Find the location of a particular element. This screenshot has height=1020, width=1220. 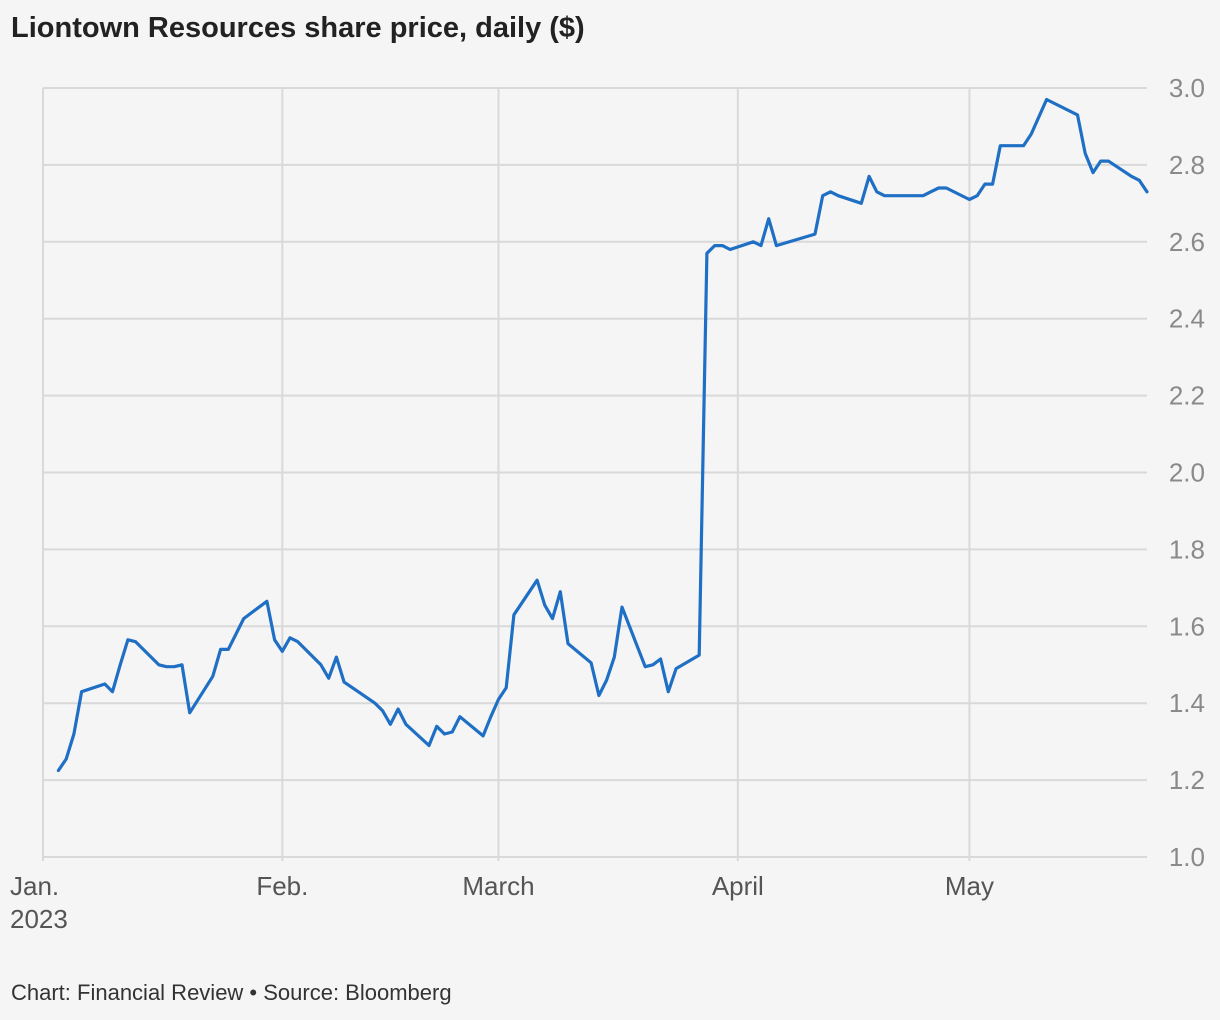

x-tick-label: Jan. is located at coordinates (34, 886).